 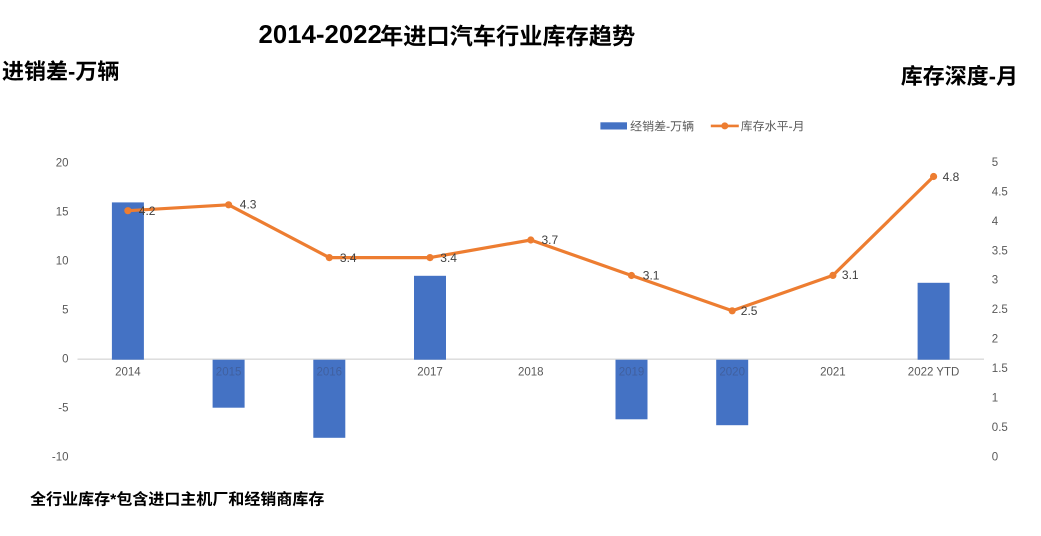 I want to click on svg-text: 2014, so click(x=128, y=372).